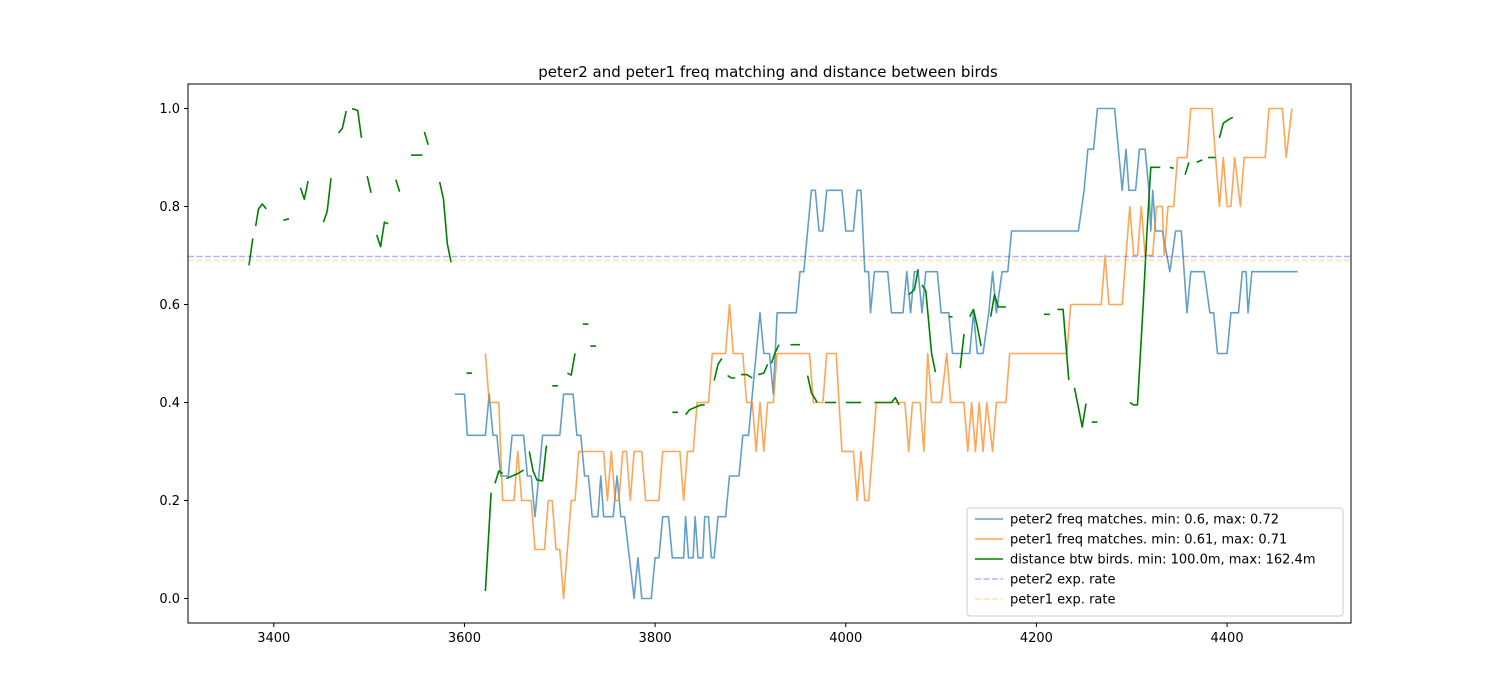 This screenshot has height=700, width=1500. Describe the element at coordinates (273, 638) in the screenshot. I see `x-tick-label: 3400` at that location.